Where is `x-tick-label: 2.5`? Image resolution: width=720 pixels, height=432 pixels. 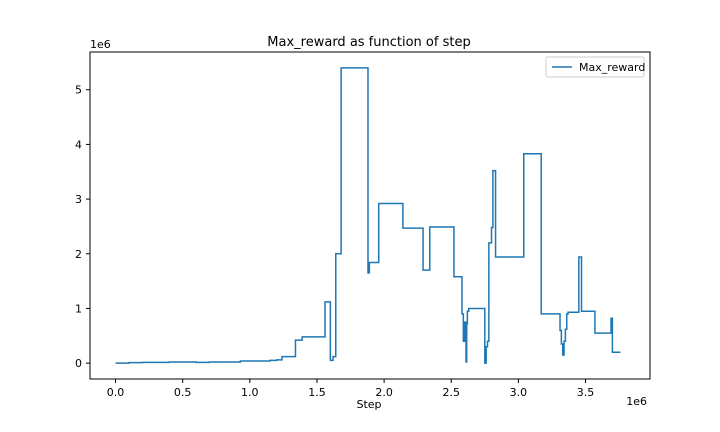
x-tick-label: 2.5 is located at coordinates (451, 392).